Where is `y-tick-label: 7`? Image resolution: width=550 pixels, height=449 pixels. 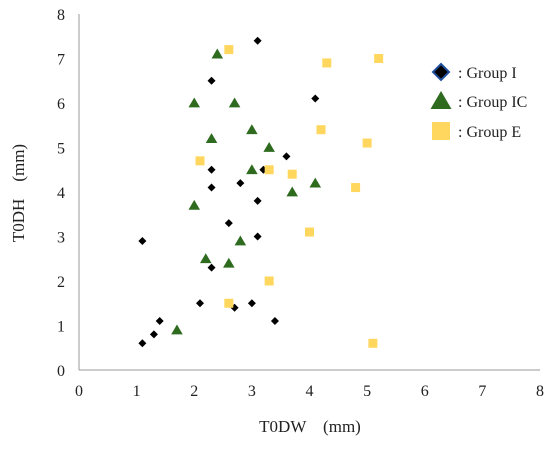 y-tick-label: 7 is located at coordinates (61, 60).